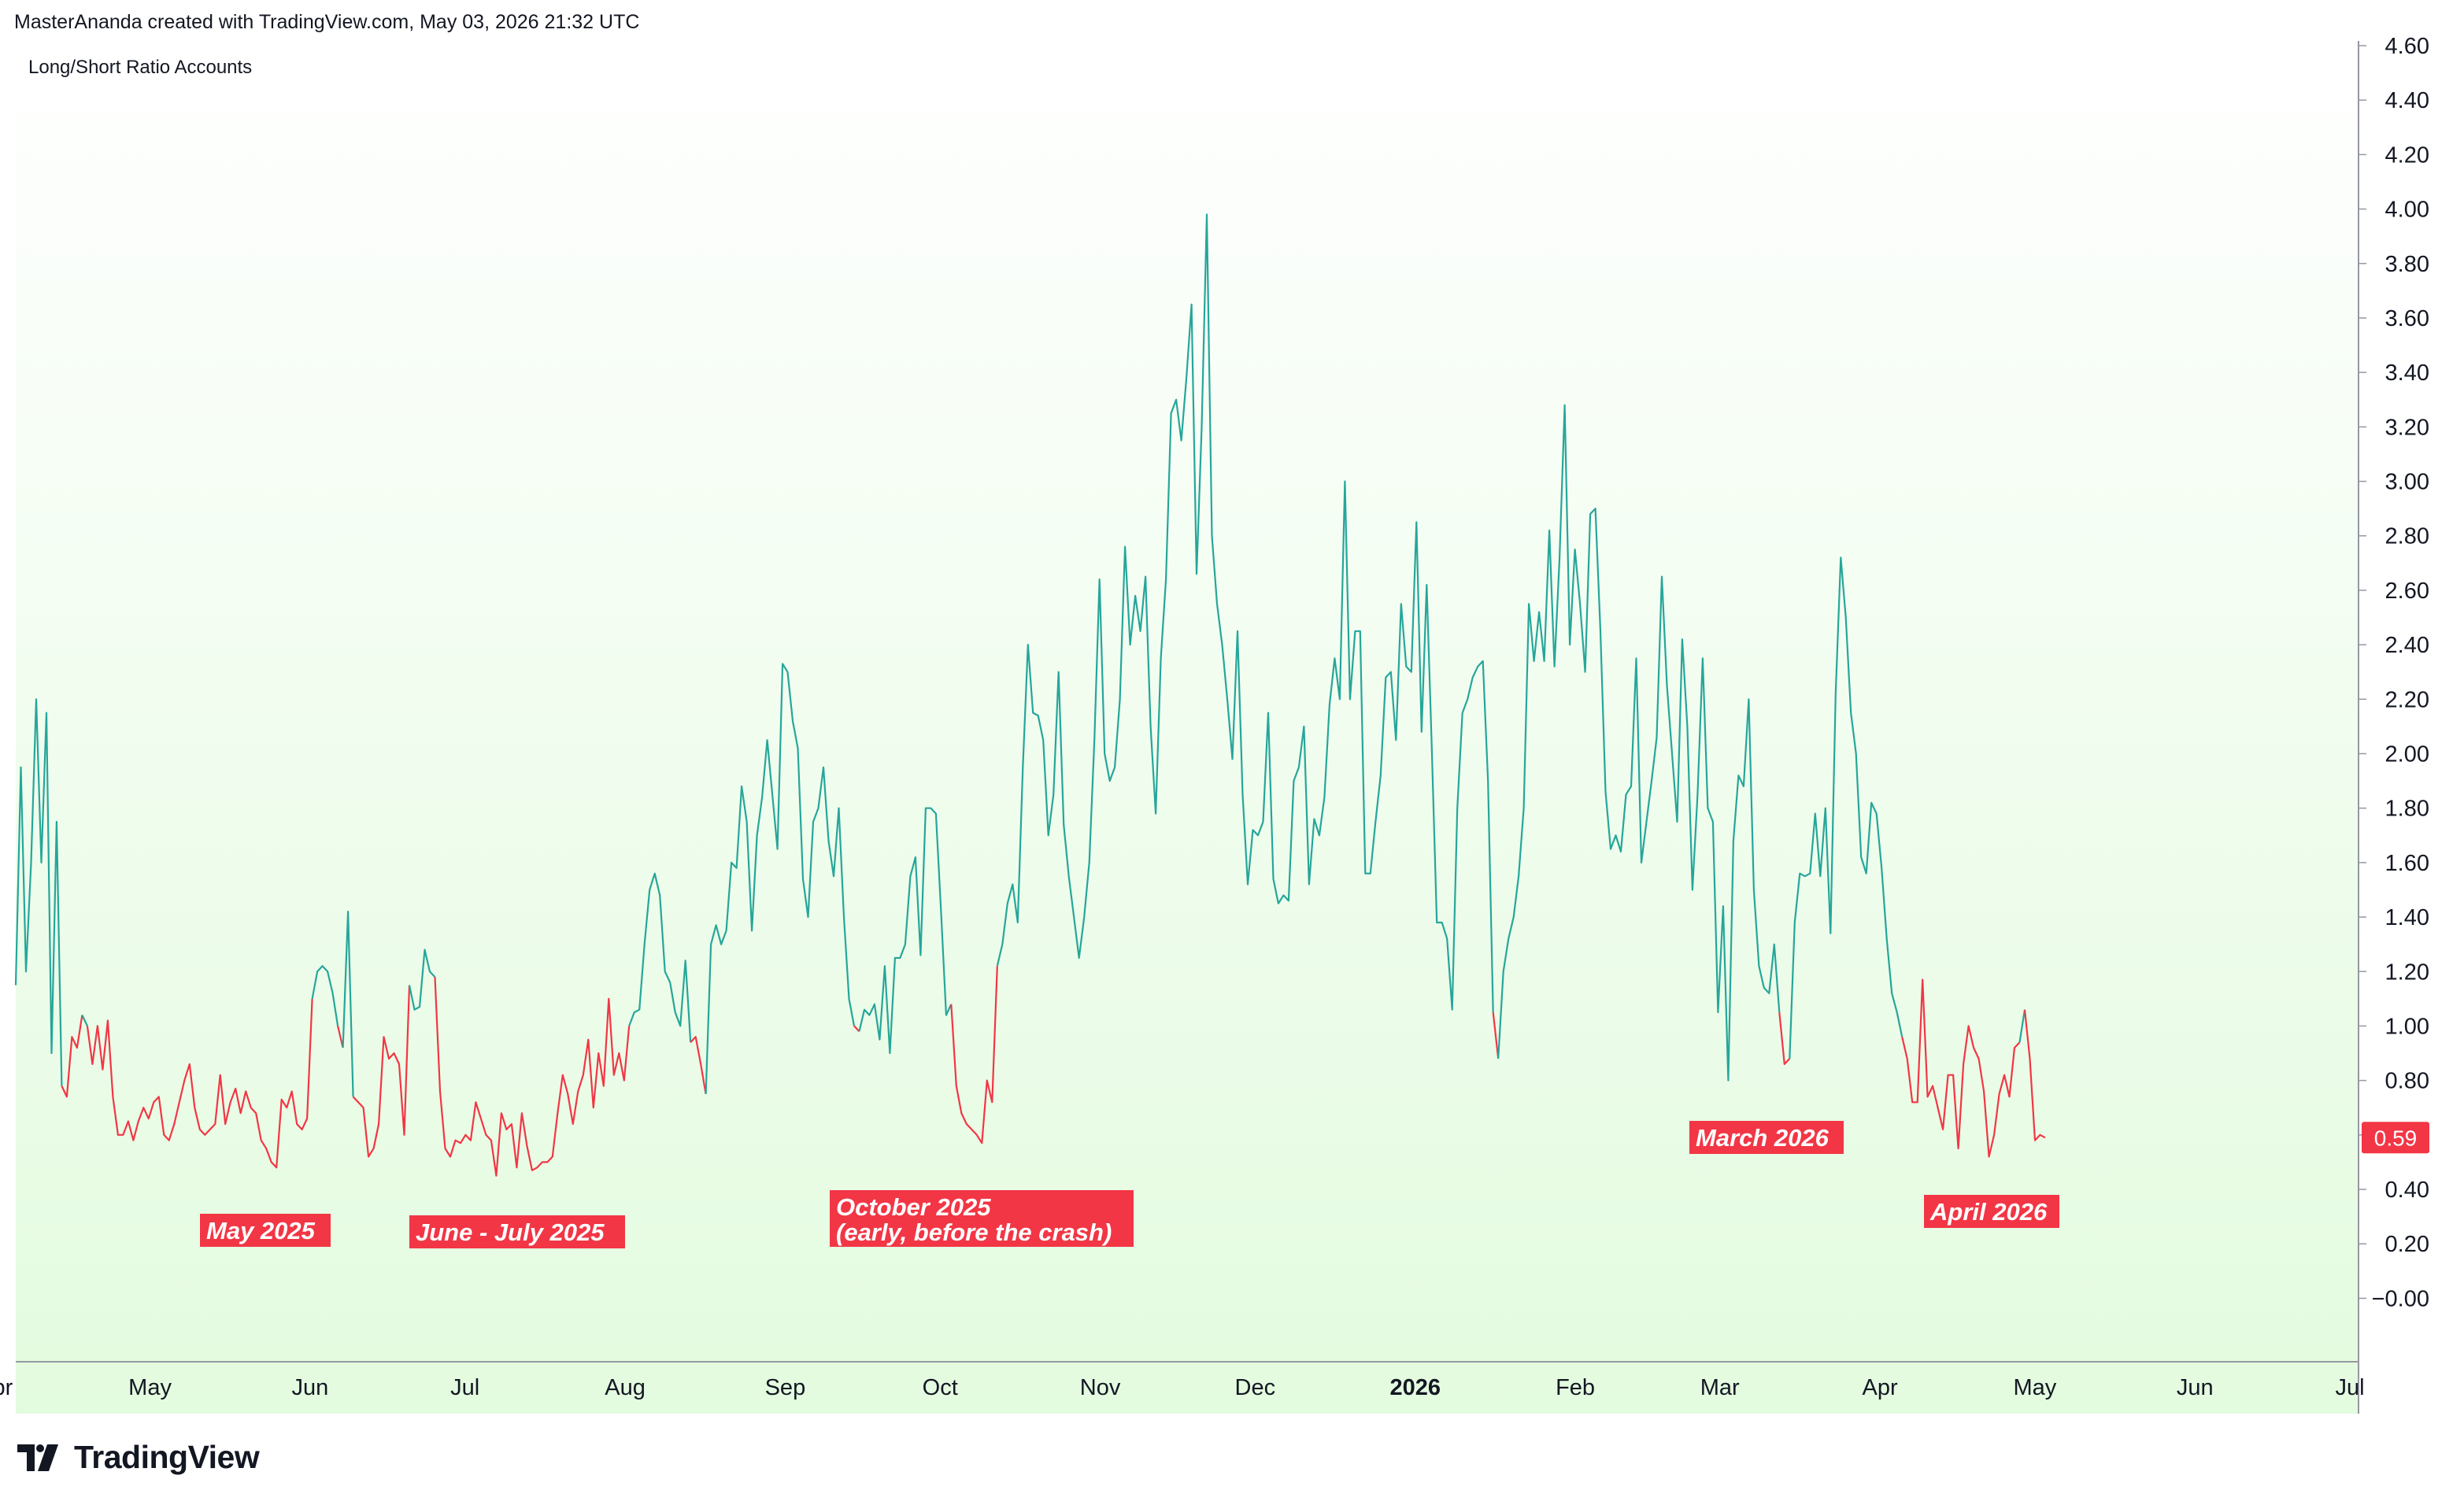 The image size is (2464, 1505). What do you see at coordinates (511, 1232) in the screenshot?
I see `annotation-text: June - July 2025` at bounding box center [511, 1232].